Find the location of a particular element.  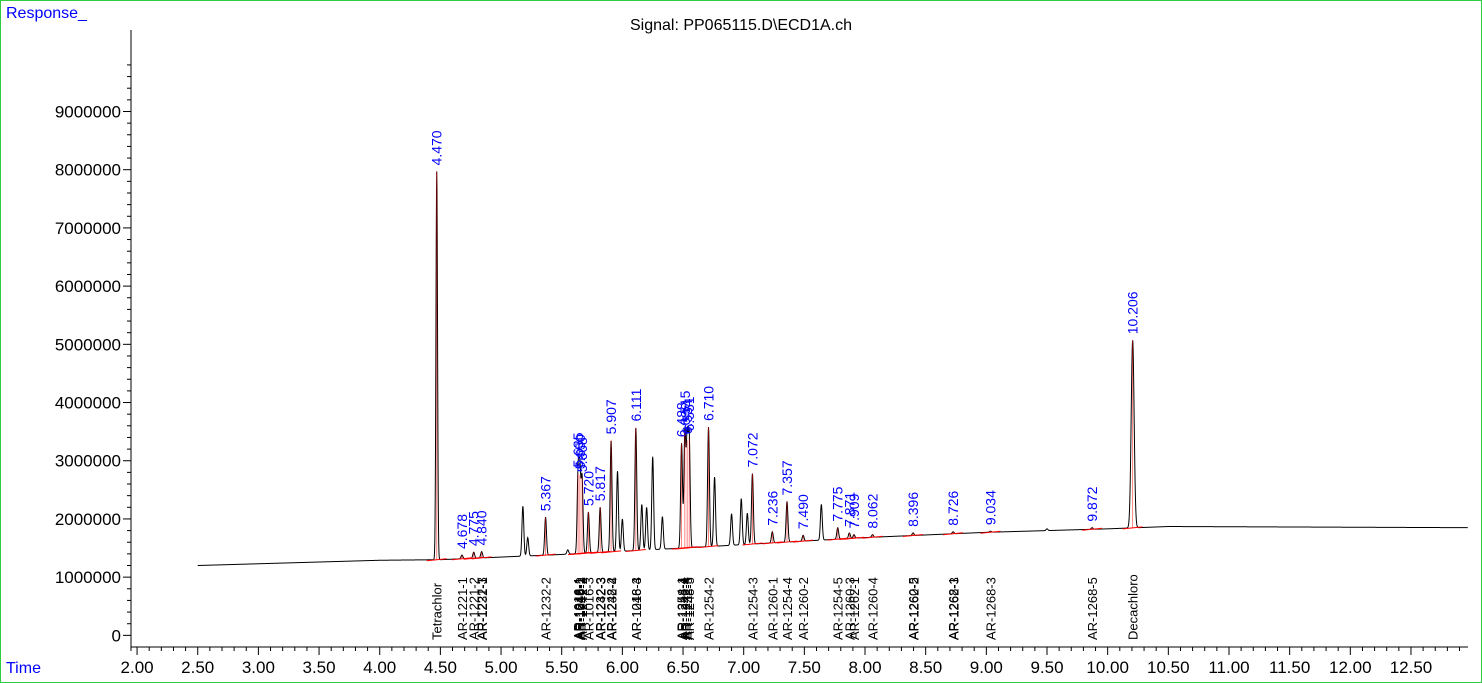

compound-label: AR-1221-1 is located at coordinates (462, 608).